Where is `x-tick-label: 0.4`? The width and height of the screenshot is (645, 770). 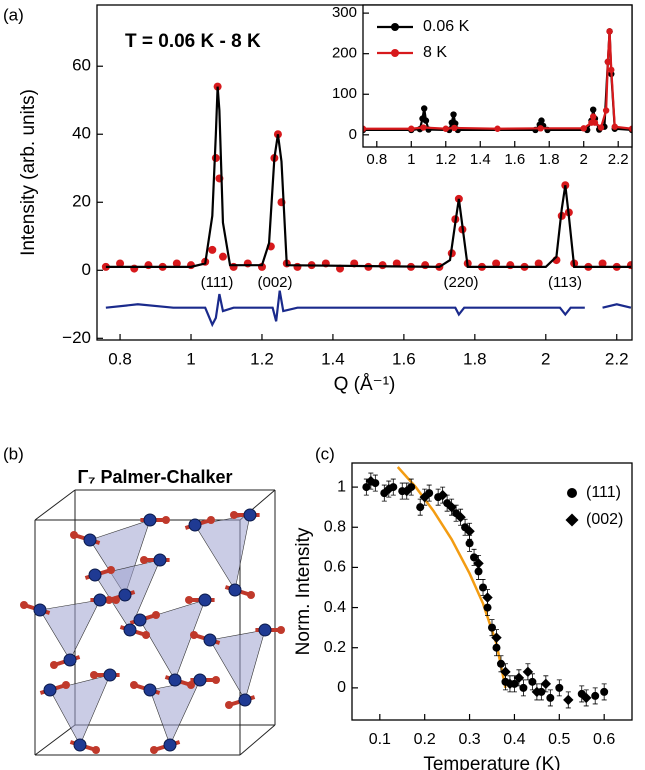
x-tick-label: 0.4 is located at coordinates (514, 739).